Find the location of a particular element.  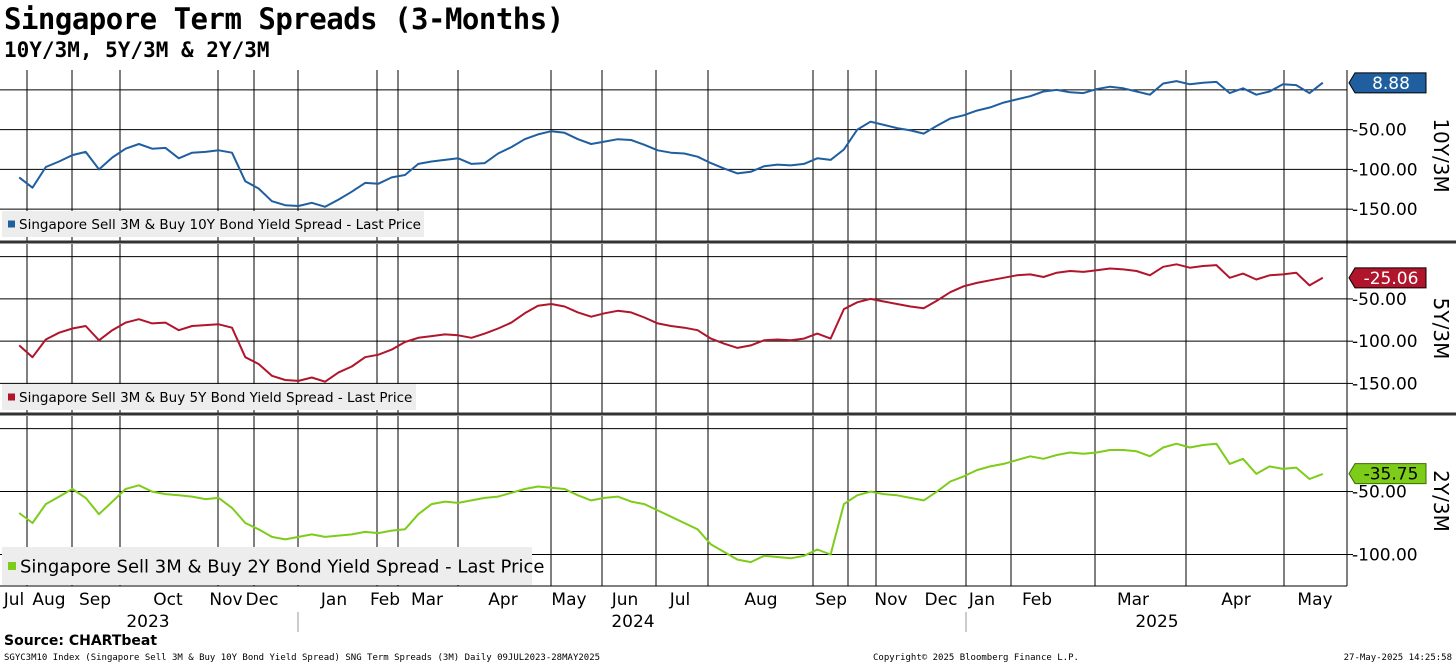

last-value-label: 8.88 is located at coordinates (1391, 84).